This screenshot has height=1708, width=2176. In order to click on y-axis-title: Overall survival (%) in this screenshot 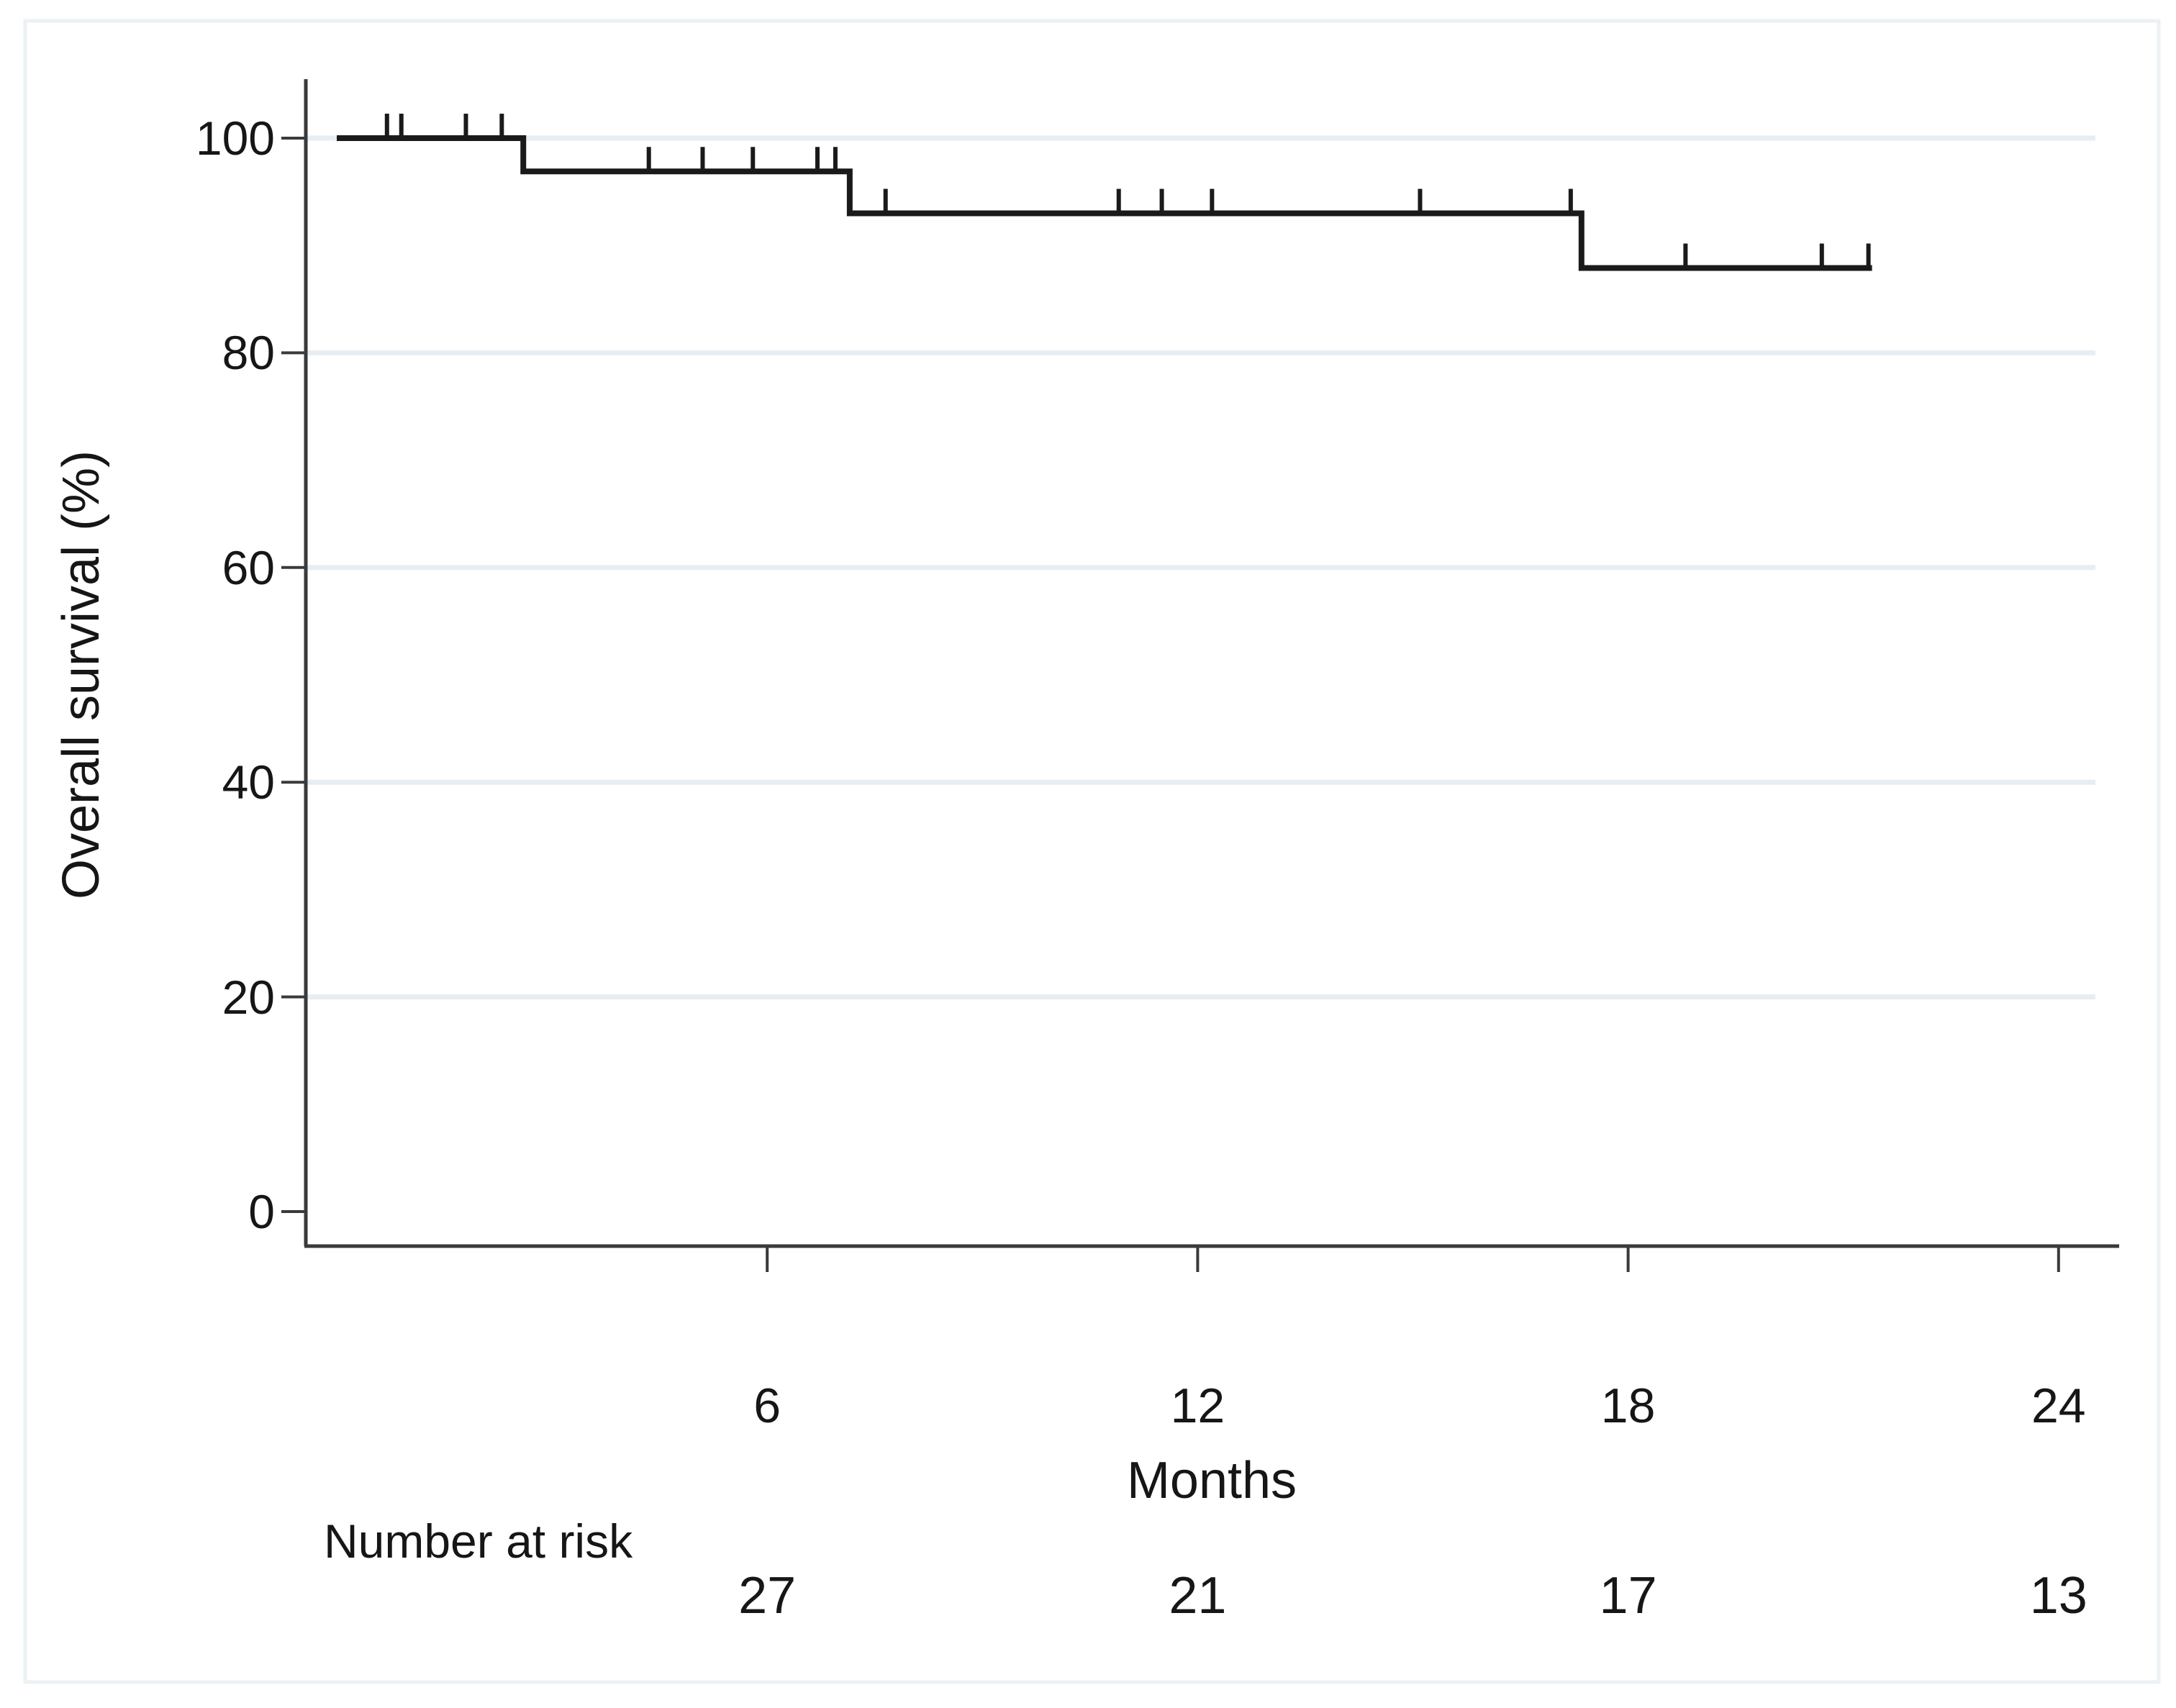, I will do `click(81, 675)`.